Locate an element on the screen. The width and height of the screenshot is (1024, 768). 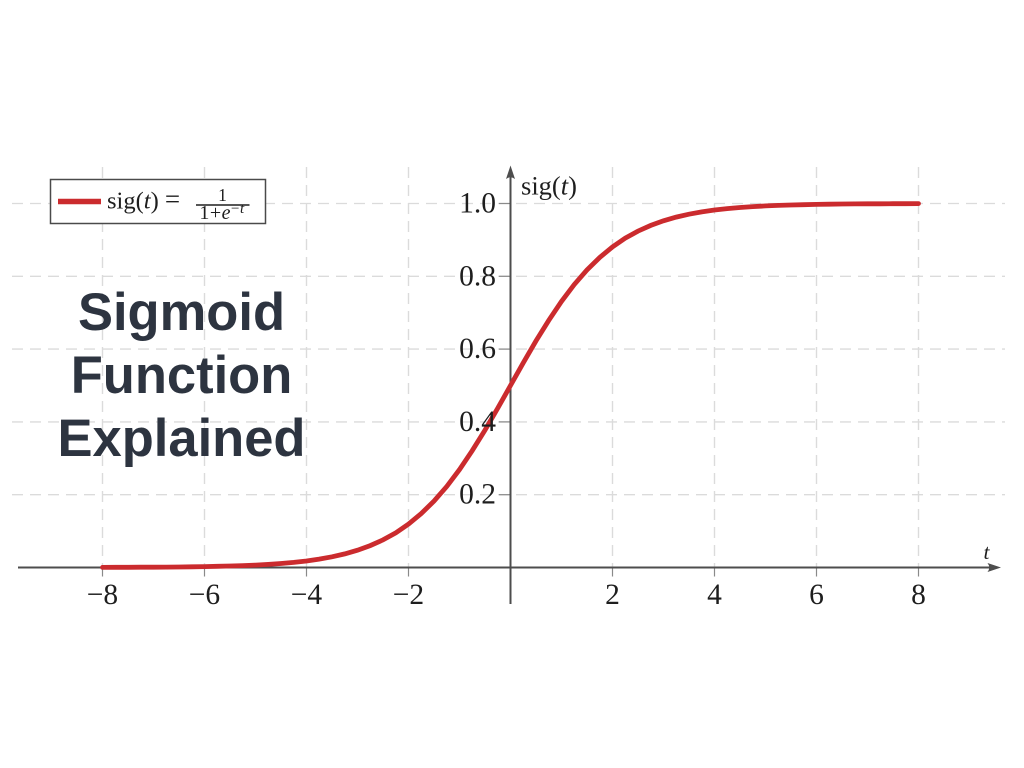
svg-text: 6 is located at coordinates (816, 595).